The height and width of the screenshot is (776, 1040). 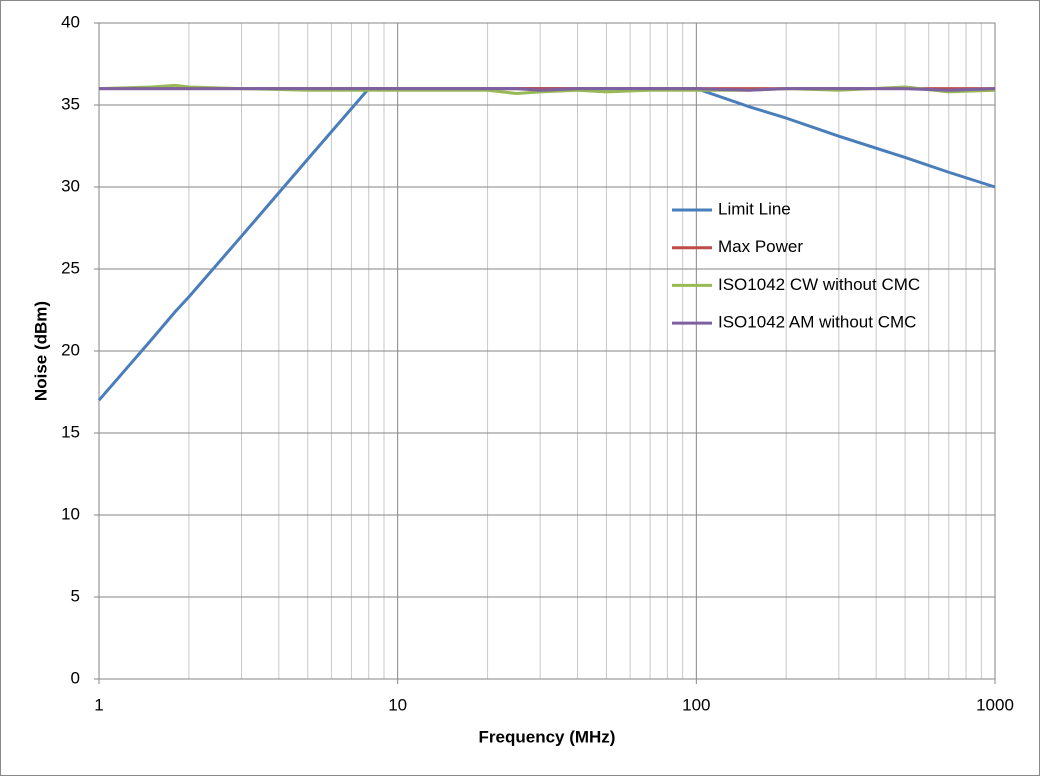 What do you see at coordinates (70, 267) in the screenshot?
I see `y-tick-label: 25` at bounding box center [70, 267].